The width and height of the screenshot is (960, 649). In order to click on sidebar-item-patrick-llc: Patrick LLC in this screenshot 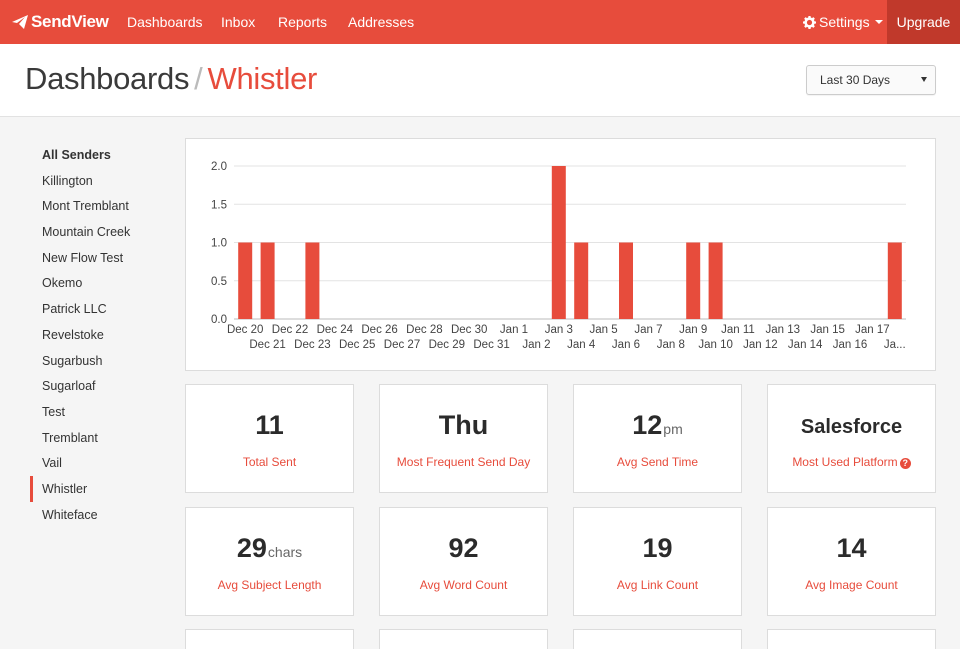, I will do `click(74, 309)`.